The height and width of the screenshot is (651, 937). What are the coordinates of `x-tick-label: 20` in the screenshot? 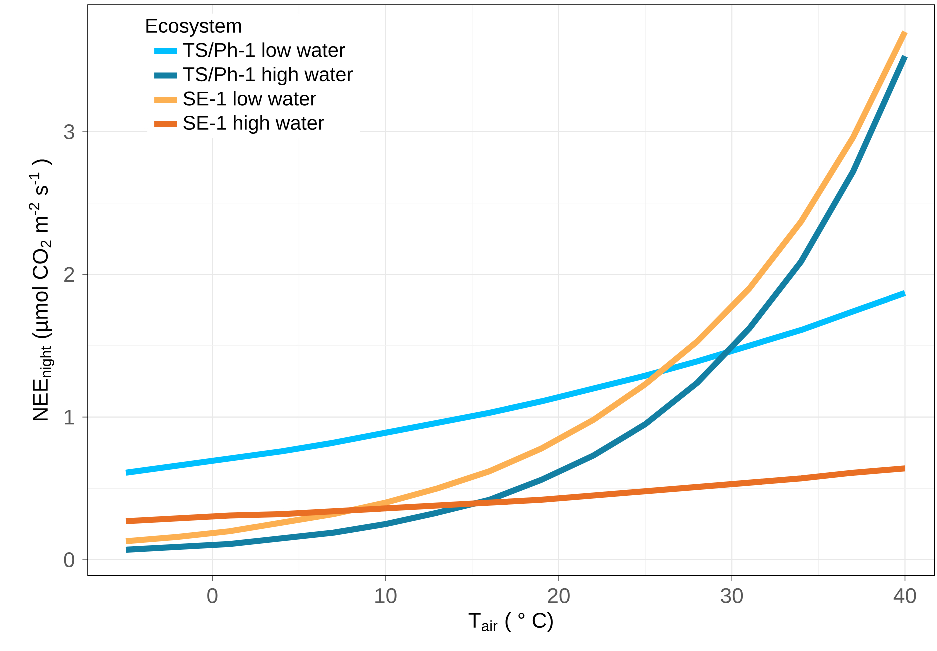 It's located at (559, 596).